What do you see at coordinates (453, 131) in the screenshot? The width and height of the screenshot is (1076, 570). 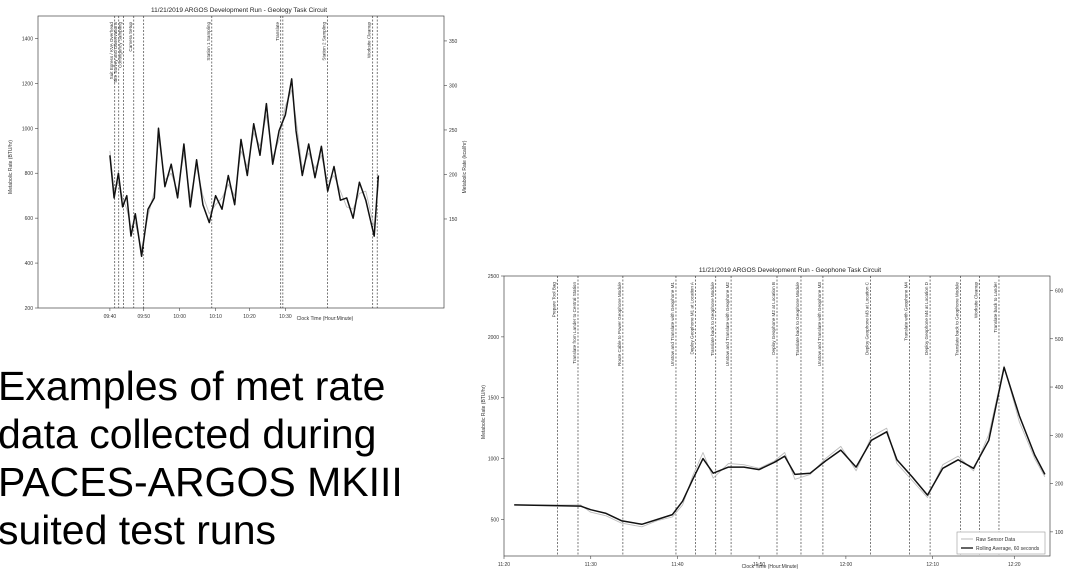 I see `chart1-ytick-right-label-2: 250` at bounding box center [453, 131].